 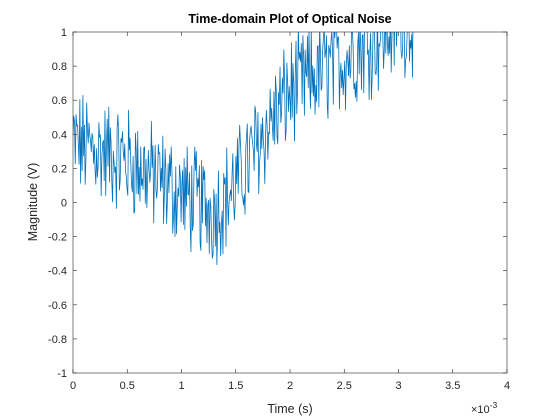 What do you see at coordinates (59, 169) in the screenshot?
I see `y-tick-label: 0.2` at bounding box center [59, 169].